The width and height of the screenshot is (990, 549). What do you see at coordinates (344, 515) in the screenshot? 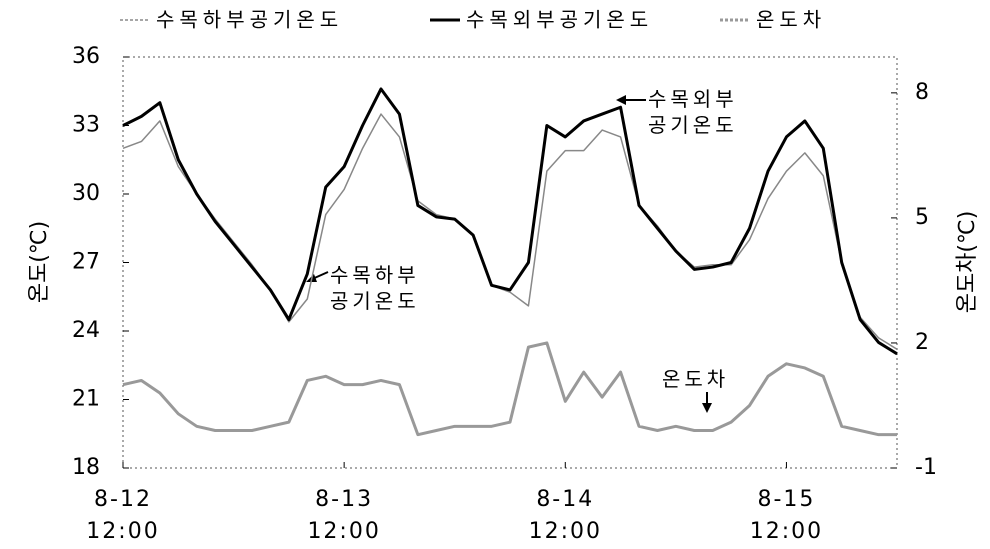
I see `x-tick-label: 8-13 12:00` at bounding box center [344, 515].